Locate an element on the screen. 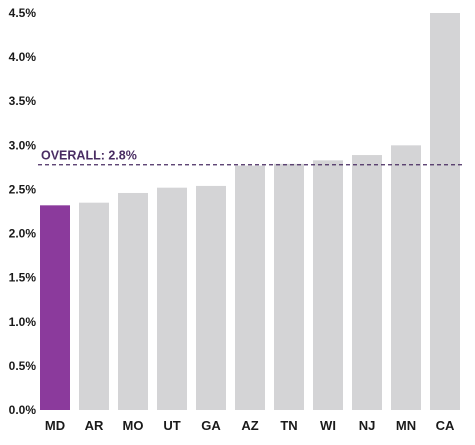 This screenshot has height=445, width=475. x-tick-label-az: AZ is located at coordinates (249, 425).